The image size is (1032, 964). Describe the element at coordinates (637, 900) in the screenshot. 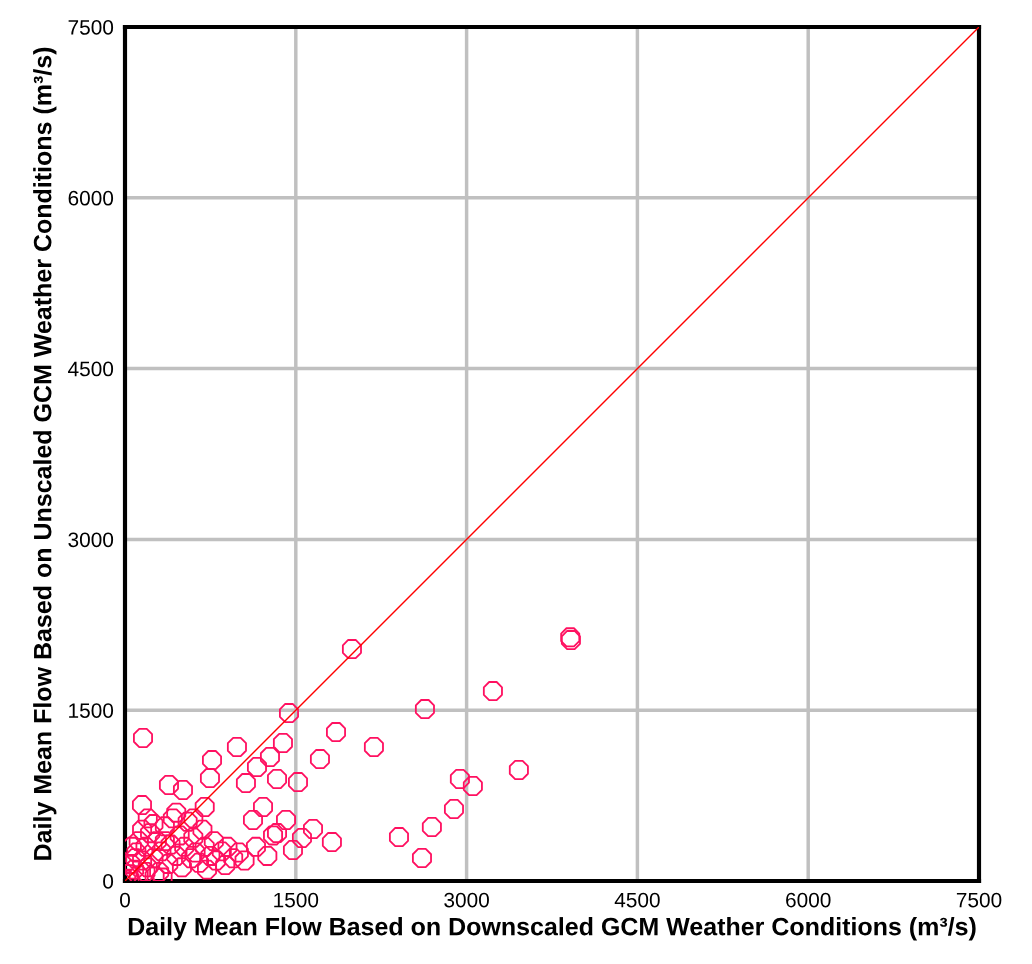

I see `x-tick-label: 4500` at that location.